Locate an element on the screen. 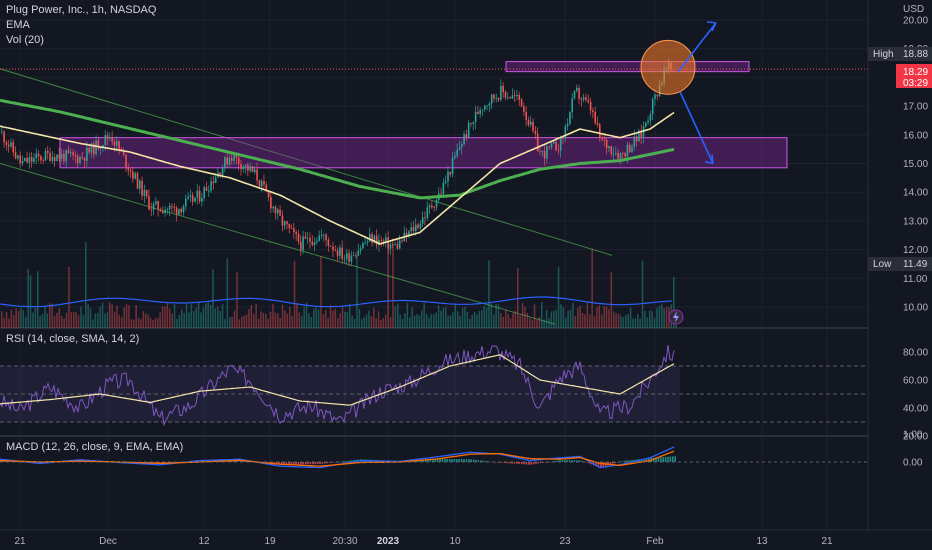  volume-legend: Vol (20) is located at coordinates (25, 40).